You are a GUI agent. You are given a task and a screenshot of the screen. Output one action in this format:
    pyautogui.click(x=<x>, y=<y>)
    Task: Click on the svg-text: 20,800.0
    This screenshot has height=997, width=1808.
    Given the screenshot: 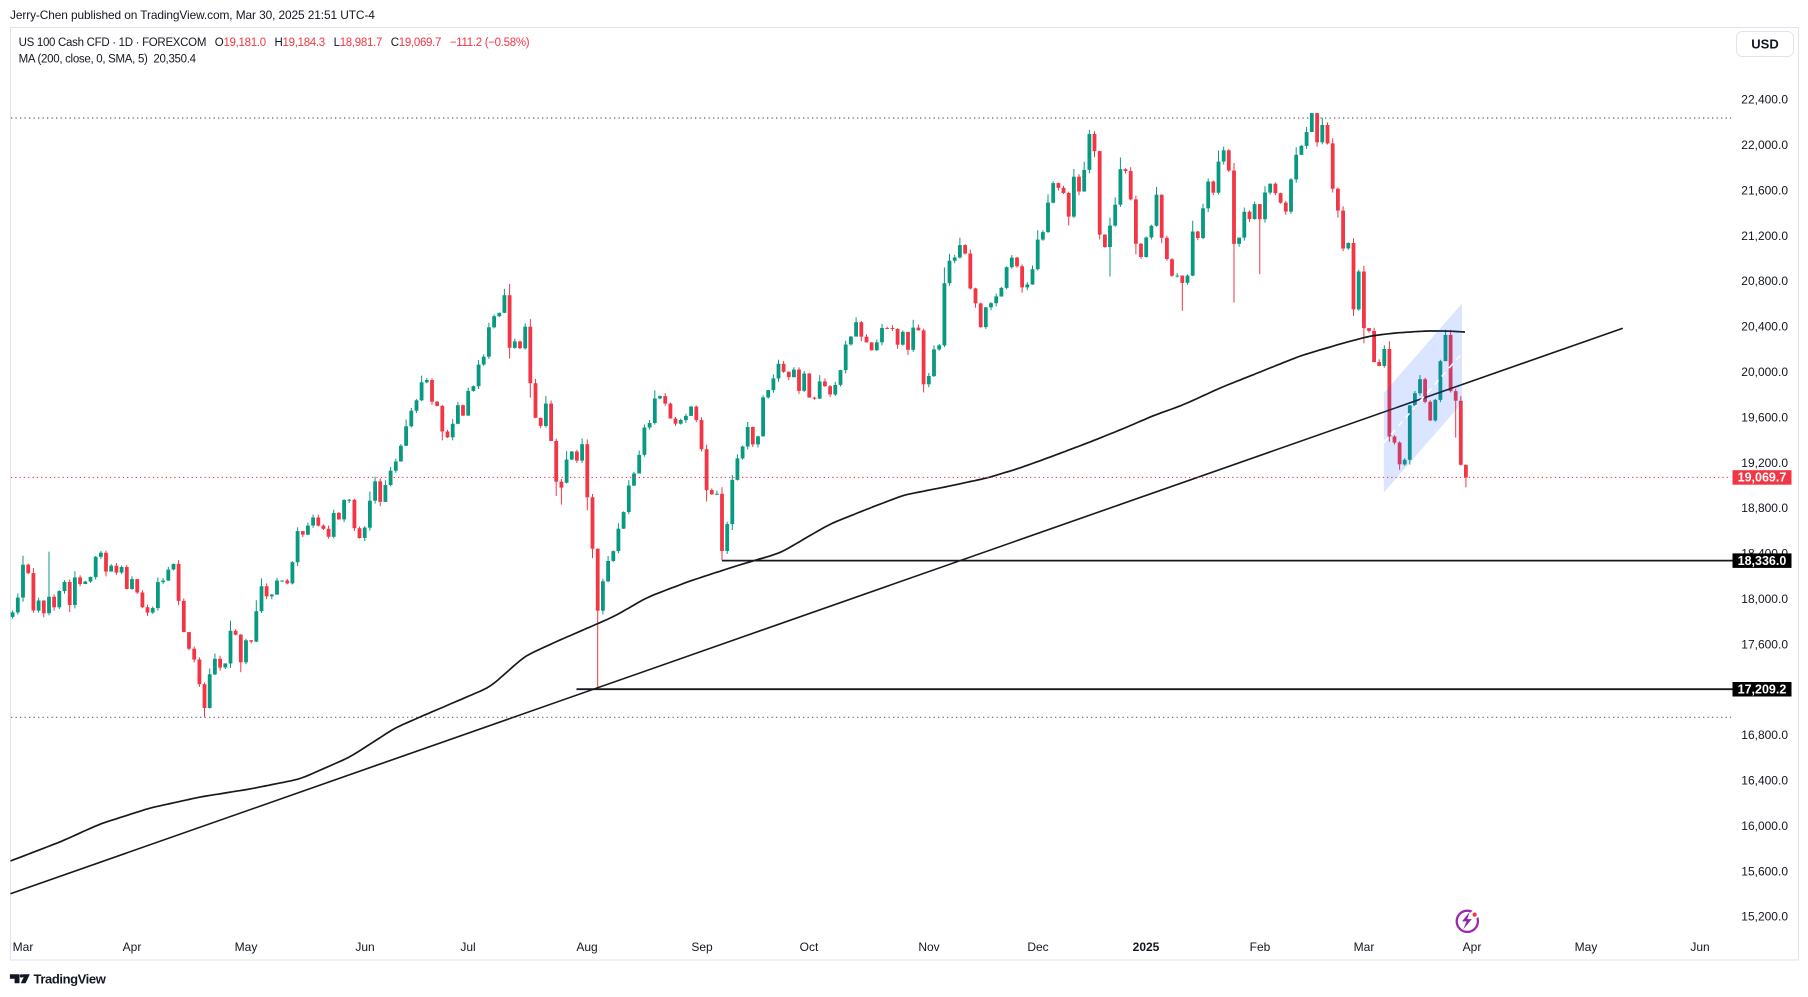 What is the action you would take?
    pyautogui.click(x=1764, y=281)
    